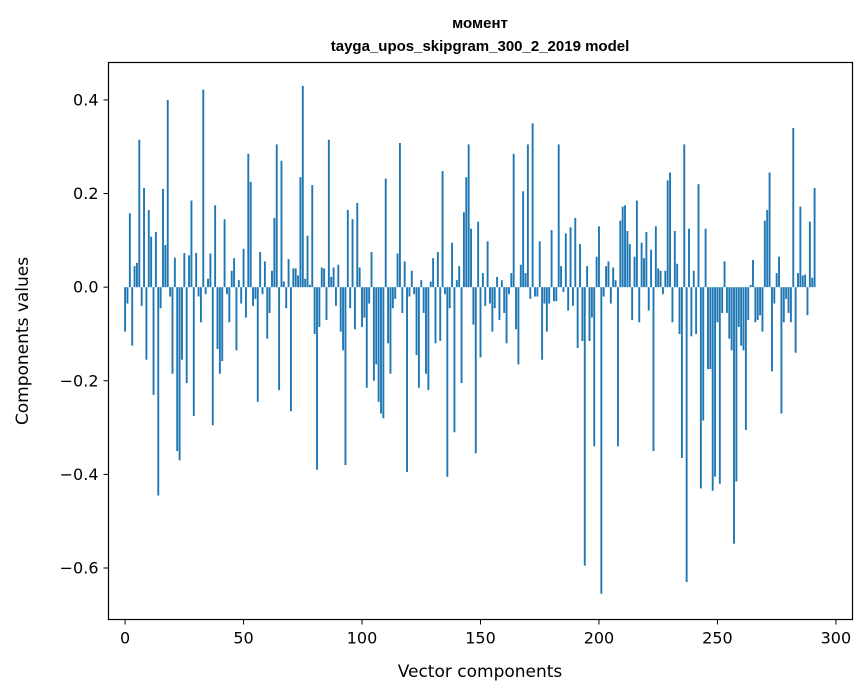 The width and height of the screenshot is (867, 696). What do you see at coordinates (85, 99) in the screenshot?
I see `y-tick-label: 0.4` at bounding box center [85, 99].